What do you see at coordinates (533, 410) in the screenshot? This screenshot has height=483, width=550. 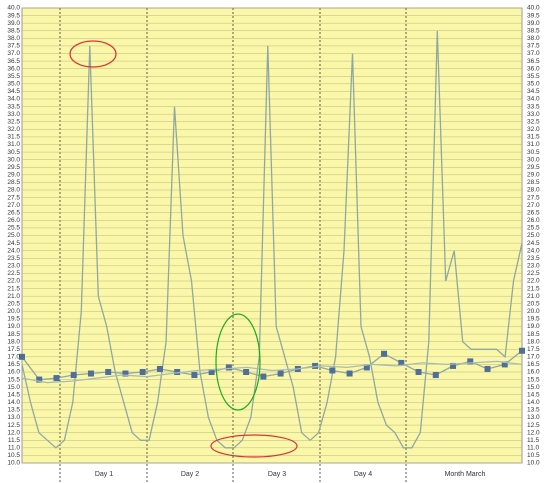 I see `y2-tick-label: 13.5` at bounding box center [533, 410].